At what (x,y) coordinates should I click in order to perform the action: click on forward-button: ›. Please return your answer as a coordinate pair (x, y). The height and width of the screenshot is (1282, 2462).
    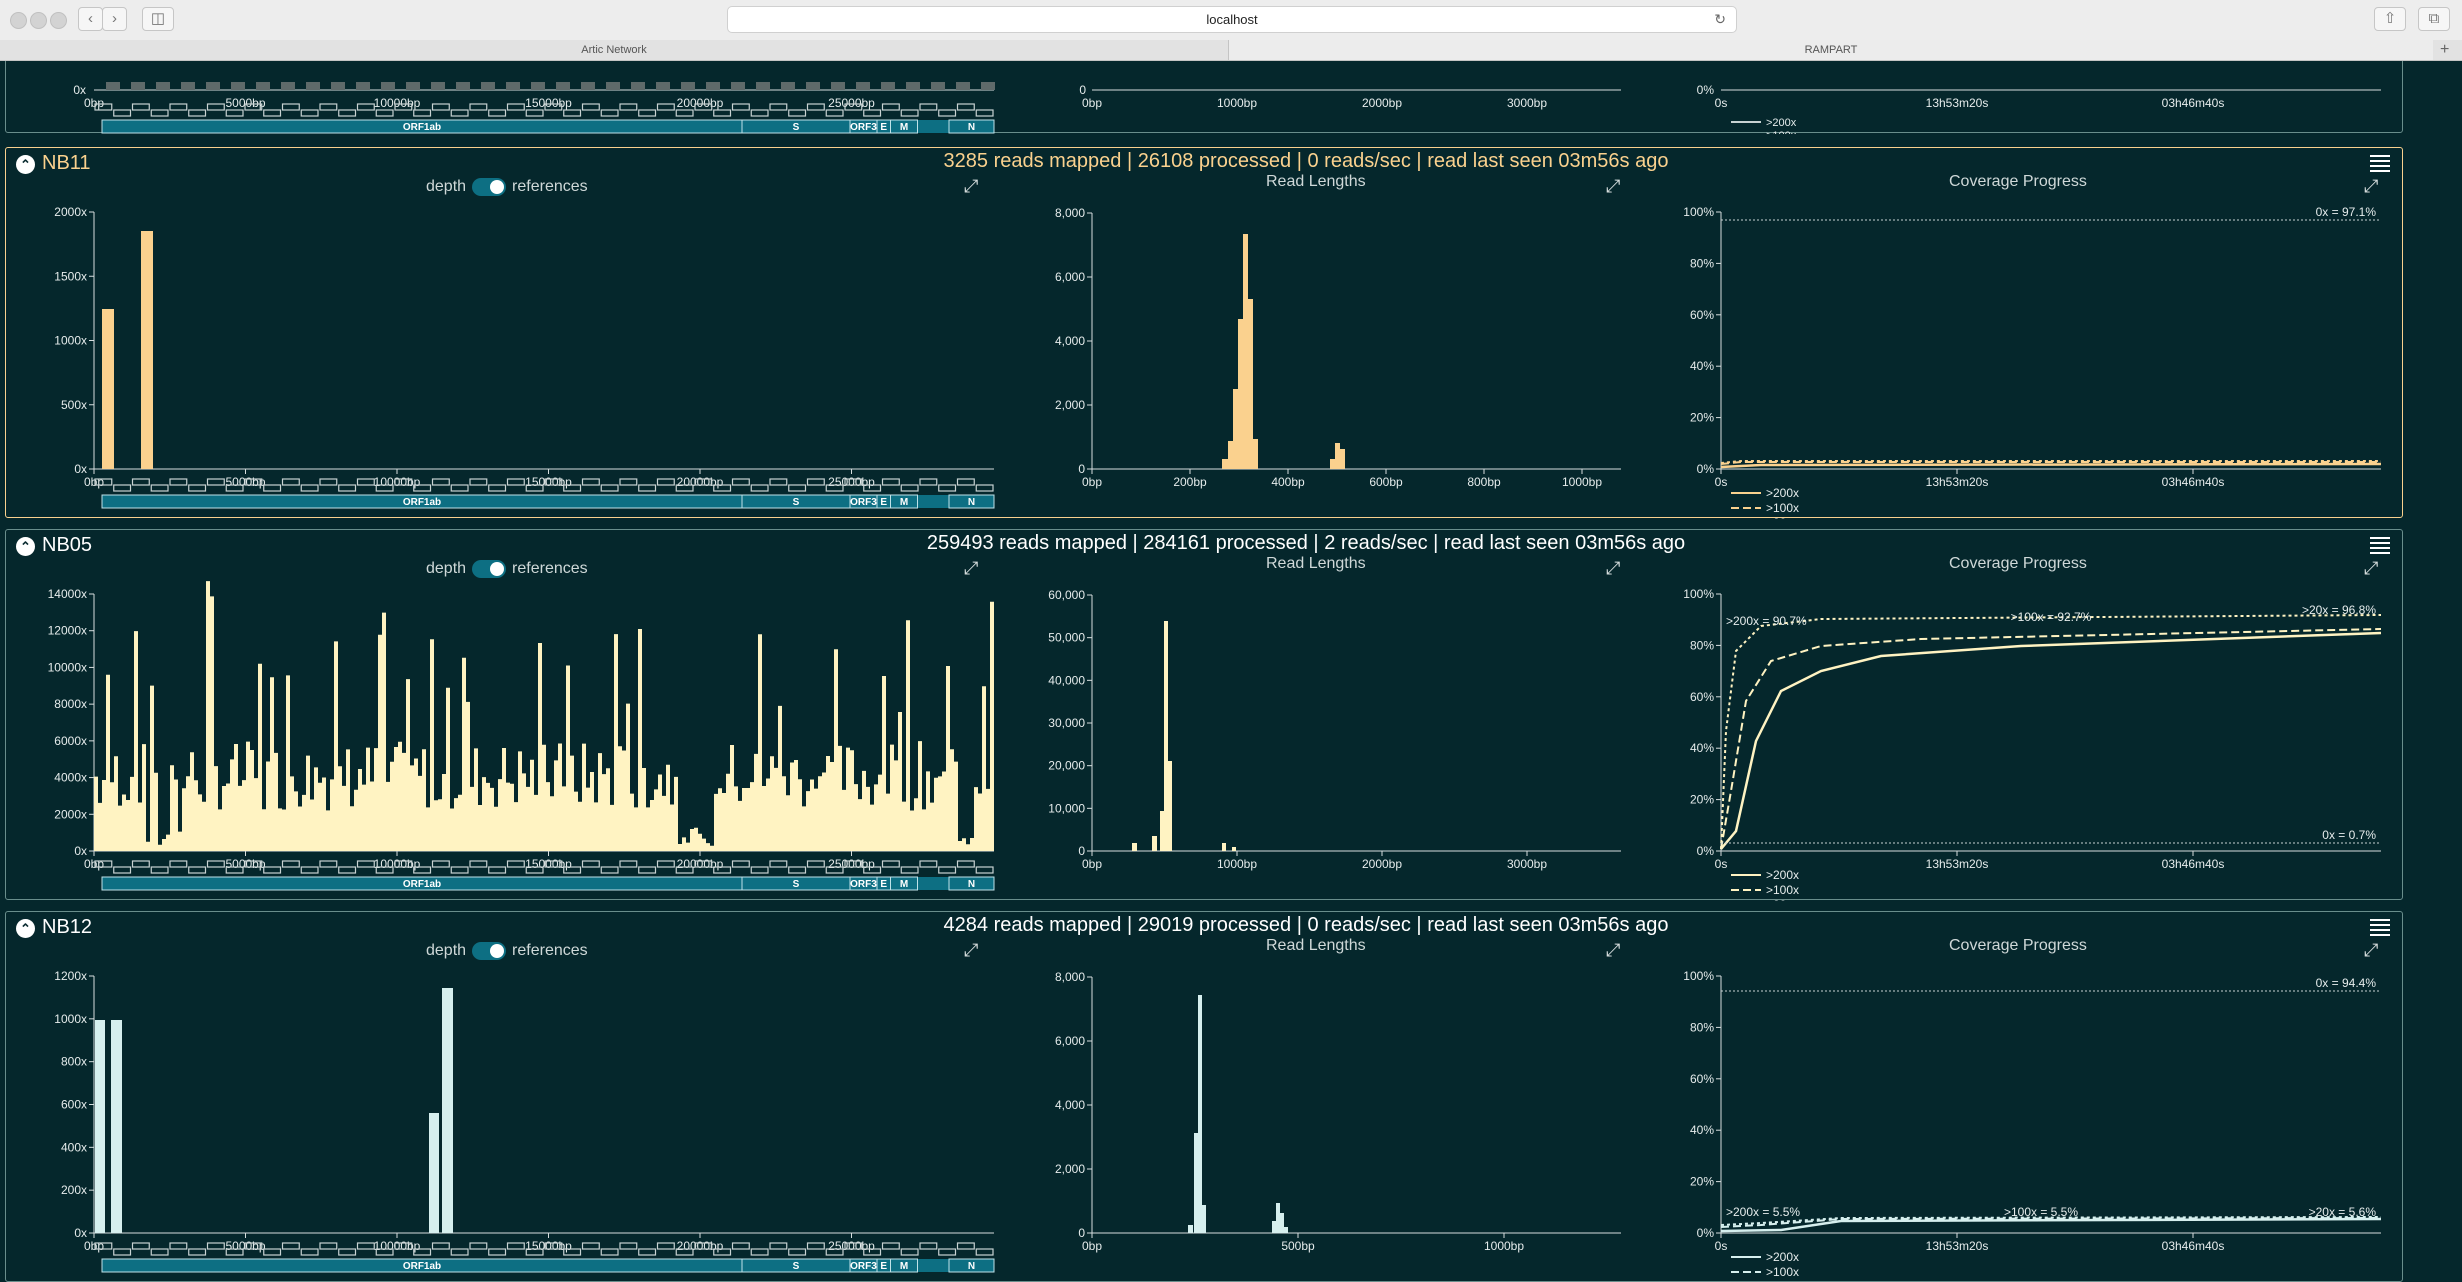
    Looking at the image, I should click on (114, 19).